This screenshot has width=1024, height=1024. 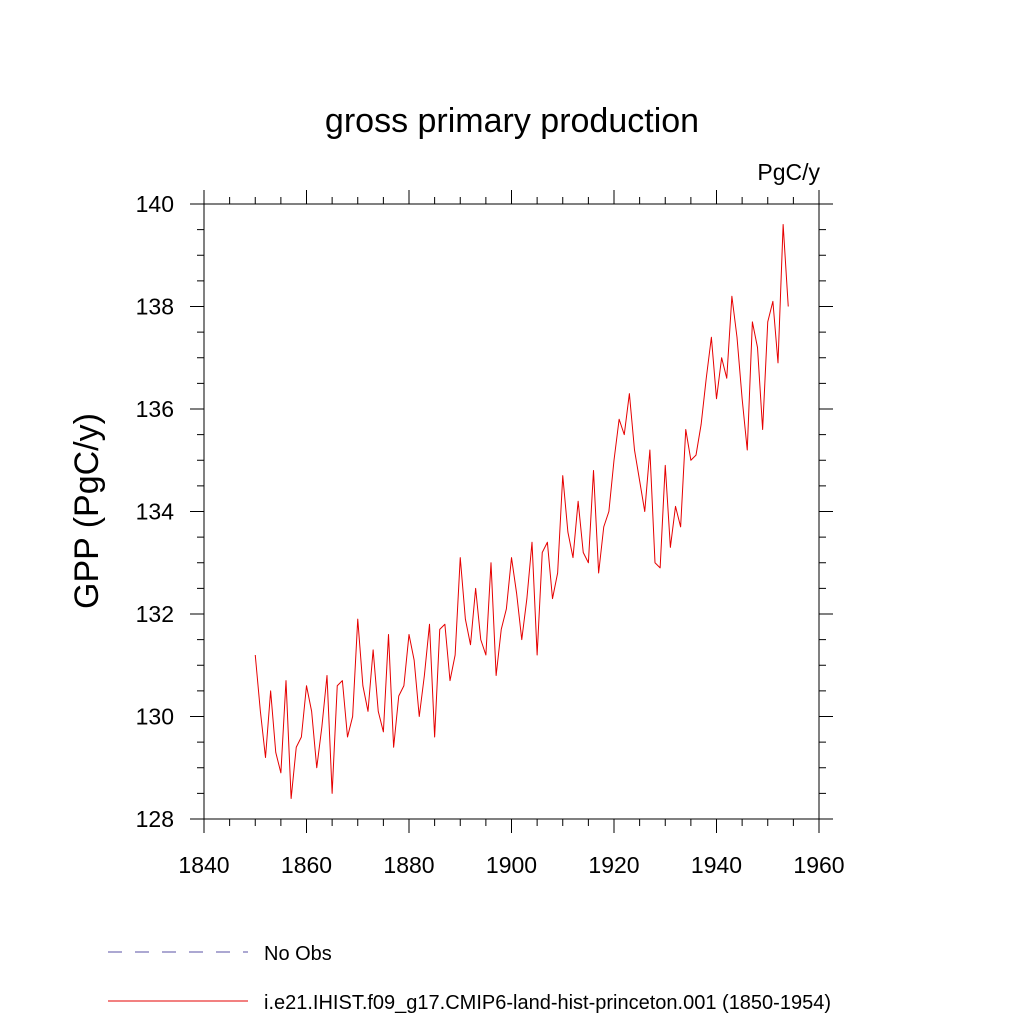 I want to click on y-tick-label: 132, so click(x=155, y=614).